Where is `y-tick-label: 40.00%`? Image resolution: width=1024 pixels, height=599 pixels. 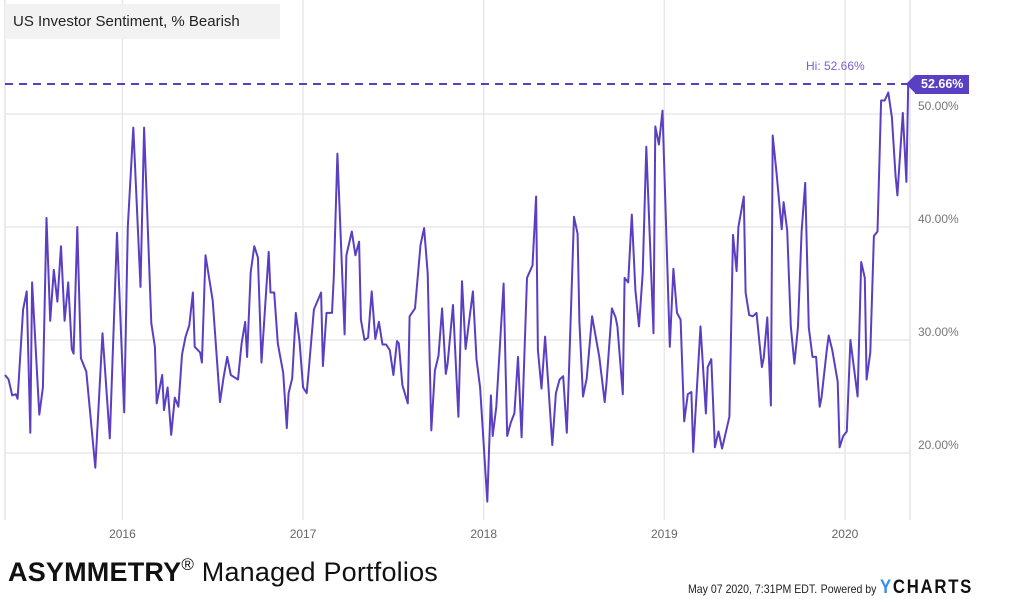 y-tick-label: 40.00% is located at coordinates (938, 219).